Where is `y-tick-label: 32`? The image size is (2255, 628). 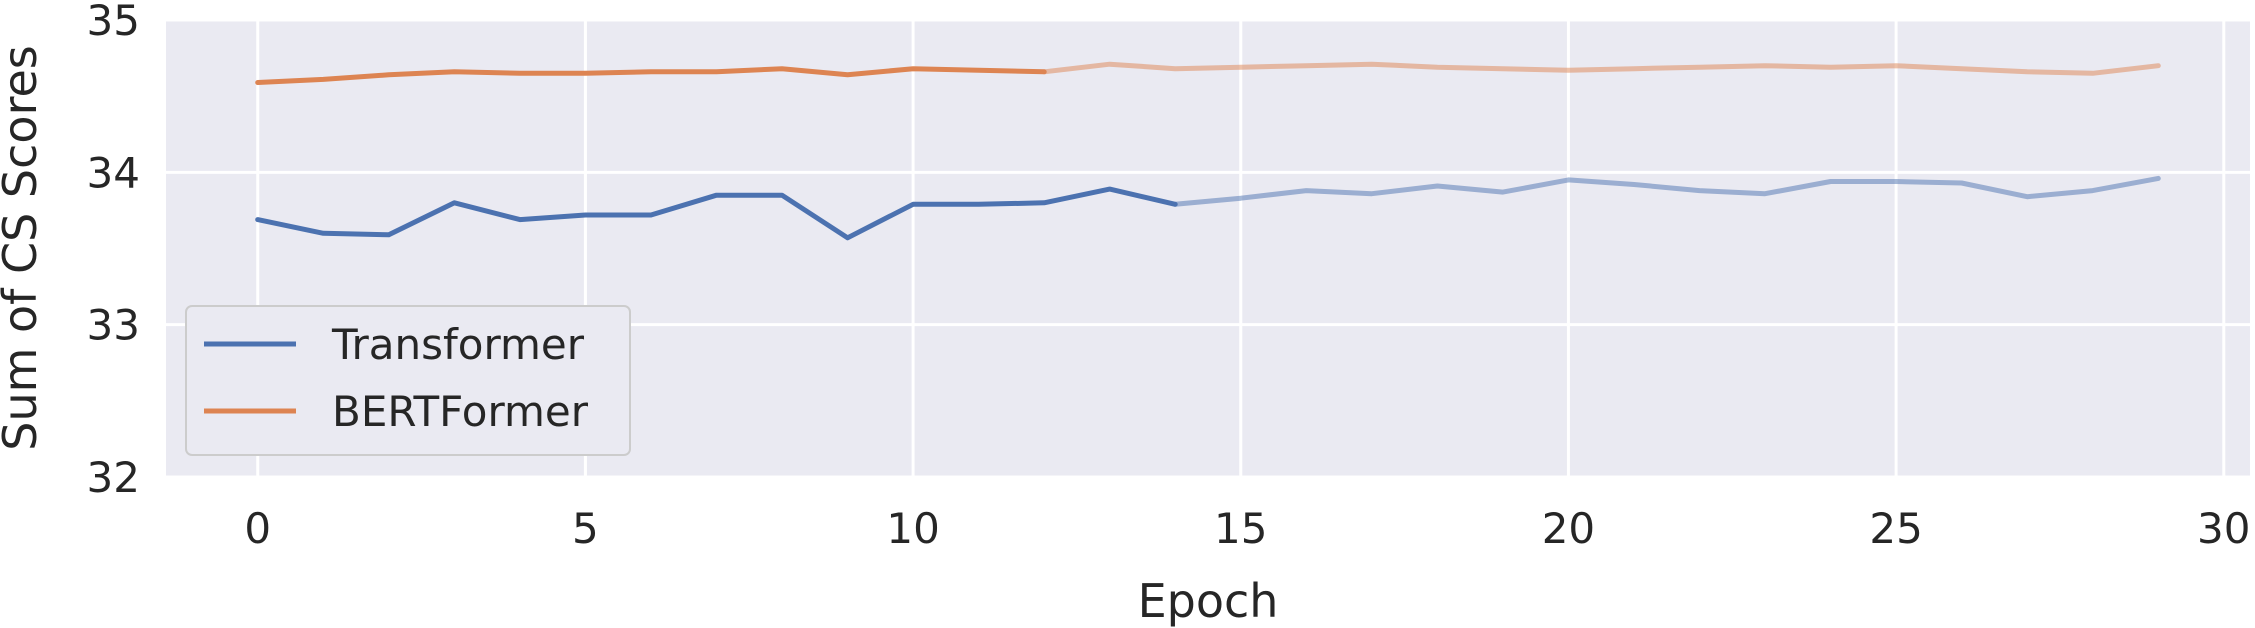
y-tick-label: 32 is located at coordinates (113, 477).